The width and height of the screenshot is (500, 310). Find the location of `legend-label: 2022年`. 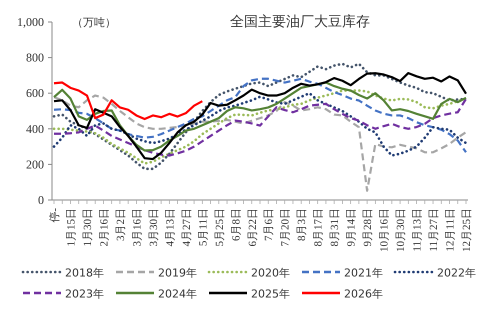

legend-label: 2022年 is located at coordinates (456, 273).